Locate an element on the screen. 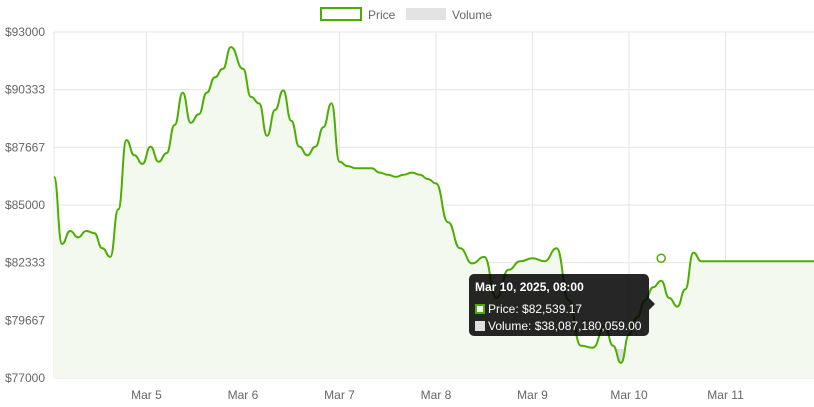 The height and width of the screenshot is (407, 814). tooltip-price-row: Price: $82,539.17 is located at coordinates (559, 308).